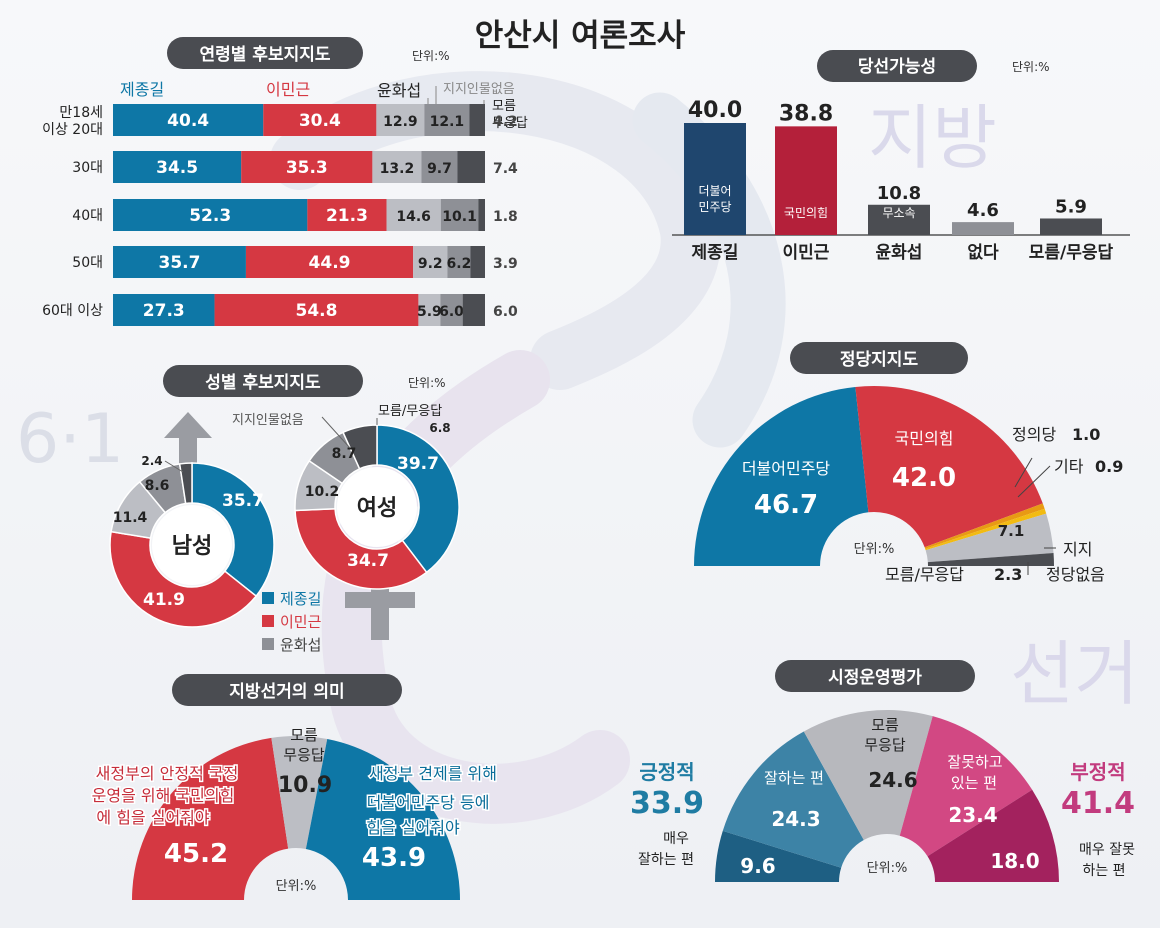 The width and height of the screenshot is (1160, 928). What do you see at coordinates (164, 311) in the screenshot?
I see `age-bar-value: 27.3` at bounding box center [164, 311].